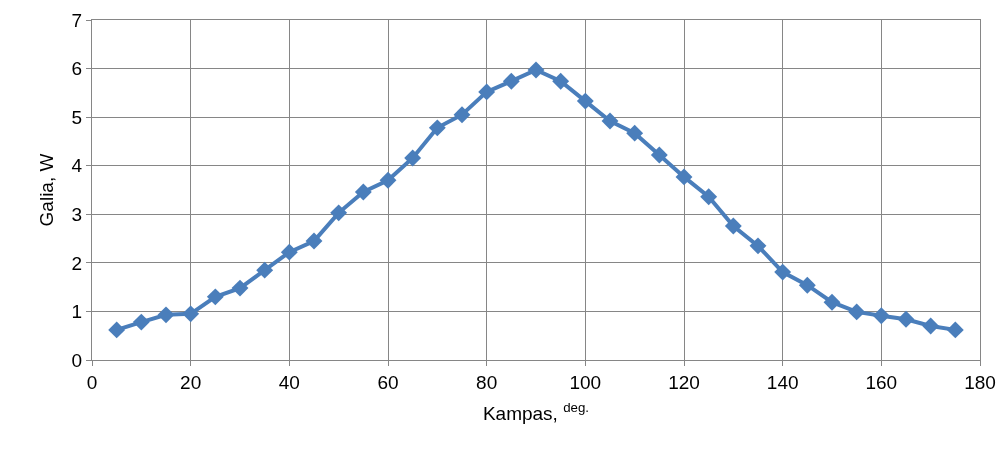  What do you see at coordinates (881, 382) in the screenshot?
I see `x-tick-label: 160` at bounding box center [881, 382].